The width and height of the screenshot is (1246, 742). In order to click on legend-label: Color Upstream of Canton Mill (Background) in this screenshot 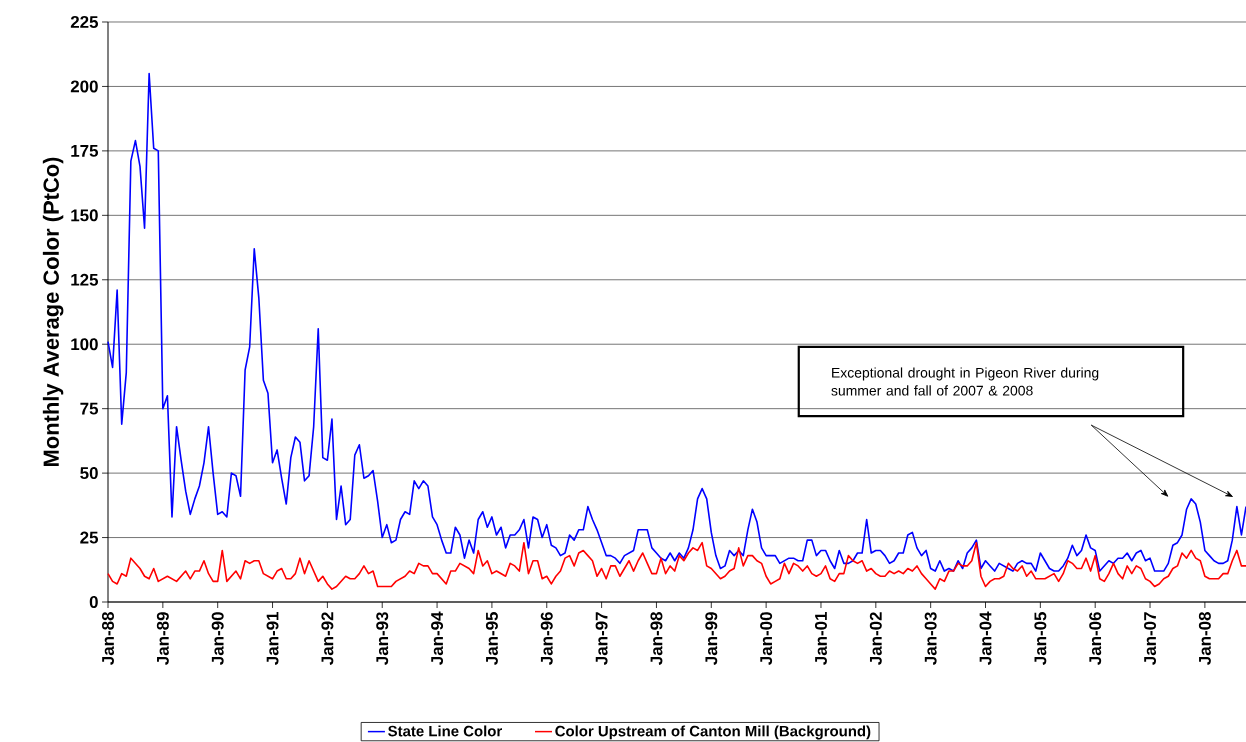, I will do `click(713, 732)`.